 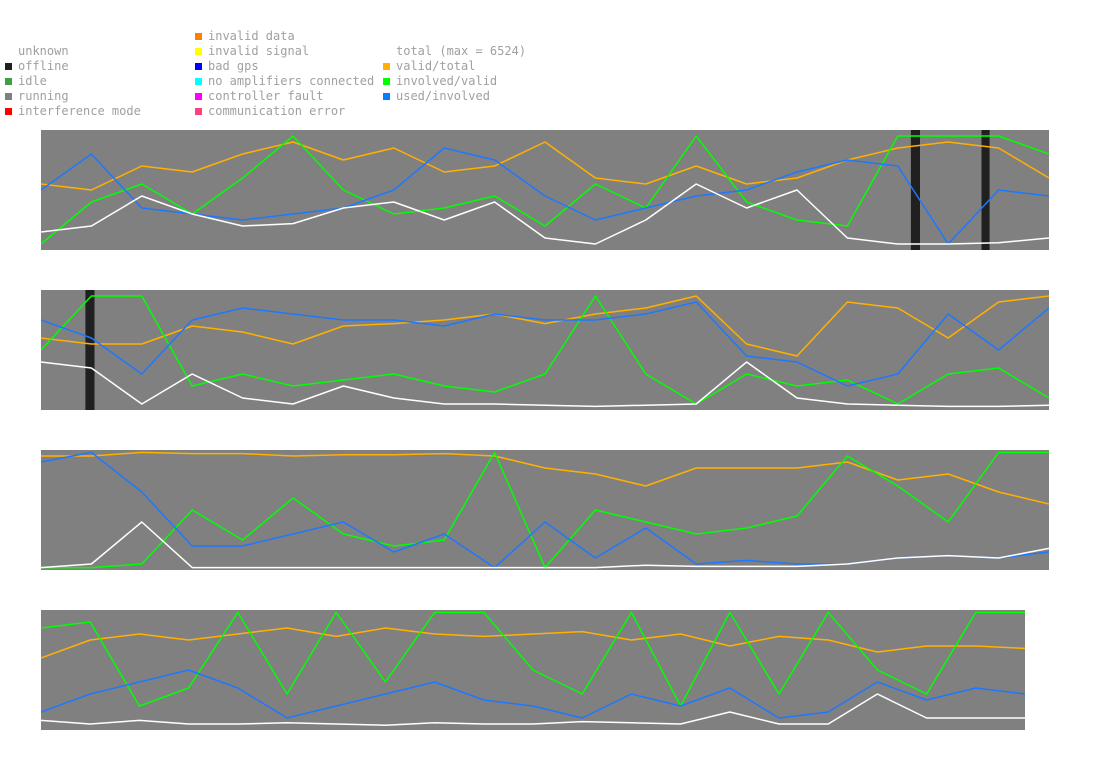 I want to click on legend-label: no amplifiers connected, so click(x=291, y=81).